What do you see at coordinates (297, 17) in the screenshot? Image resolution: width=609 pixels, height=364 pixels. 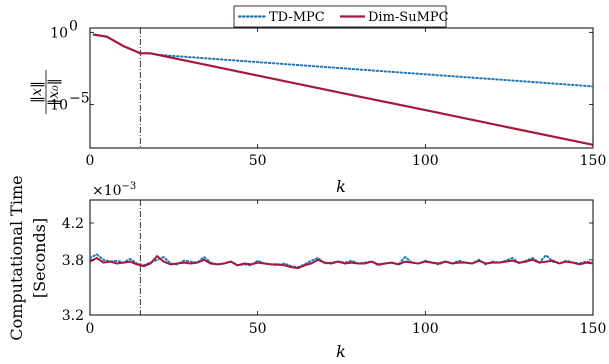 I see `legend-td-mpc-label: TD-MPC` at bounding box center [297, 17].